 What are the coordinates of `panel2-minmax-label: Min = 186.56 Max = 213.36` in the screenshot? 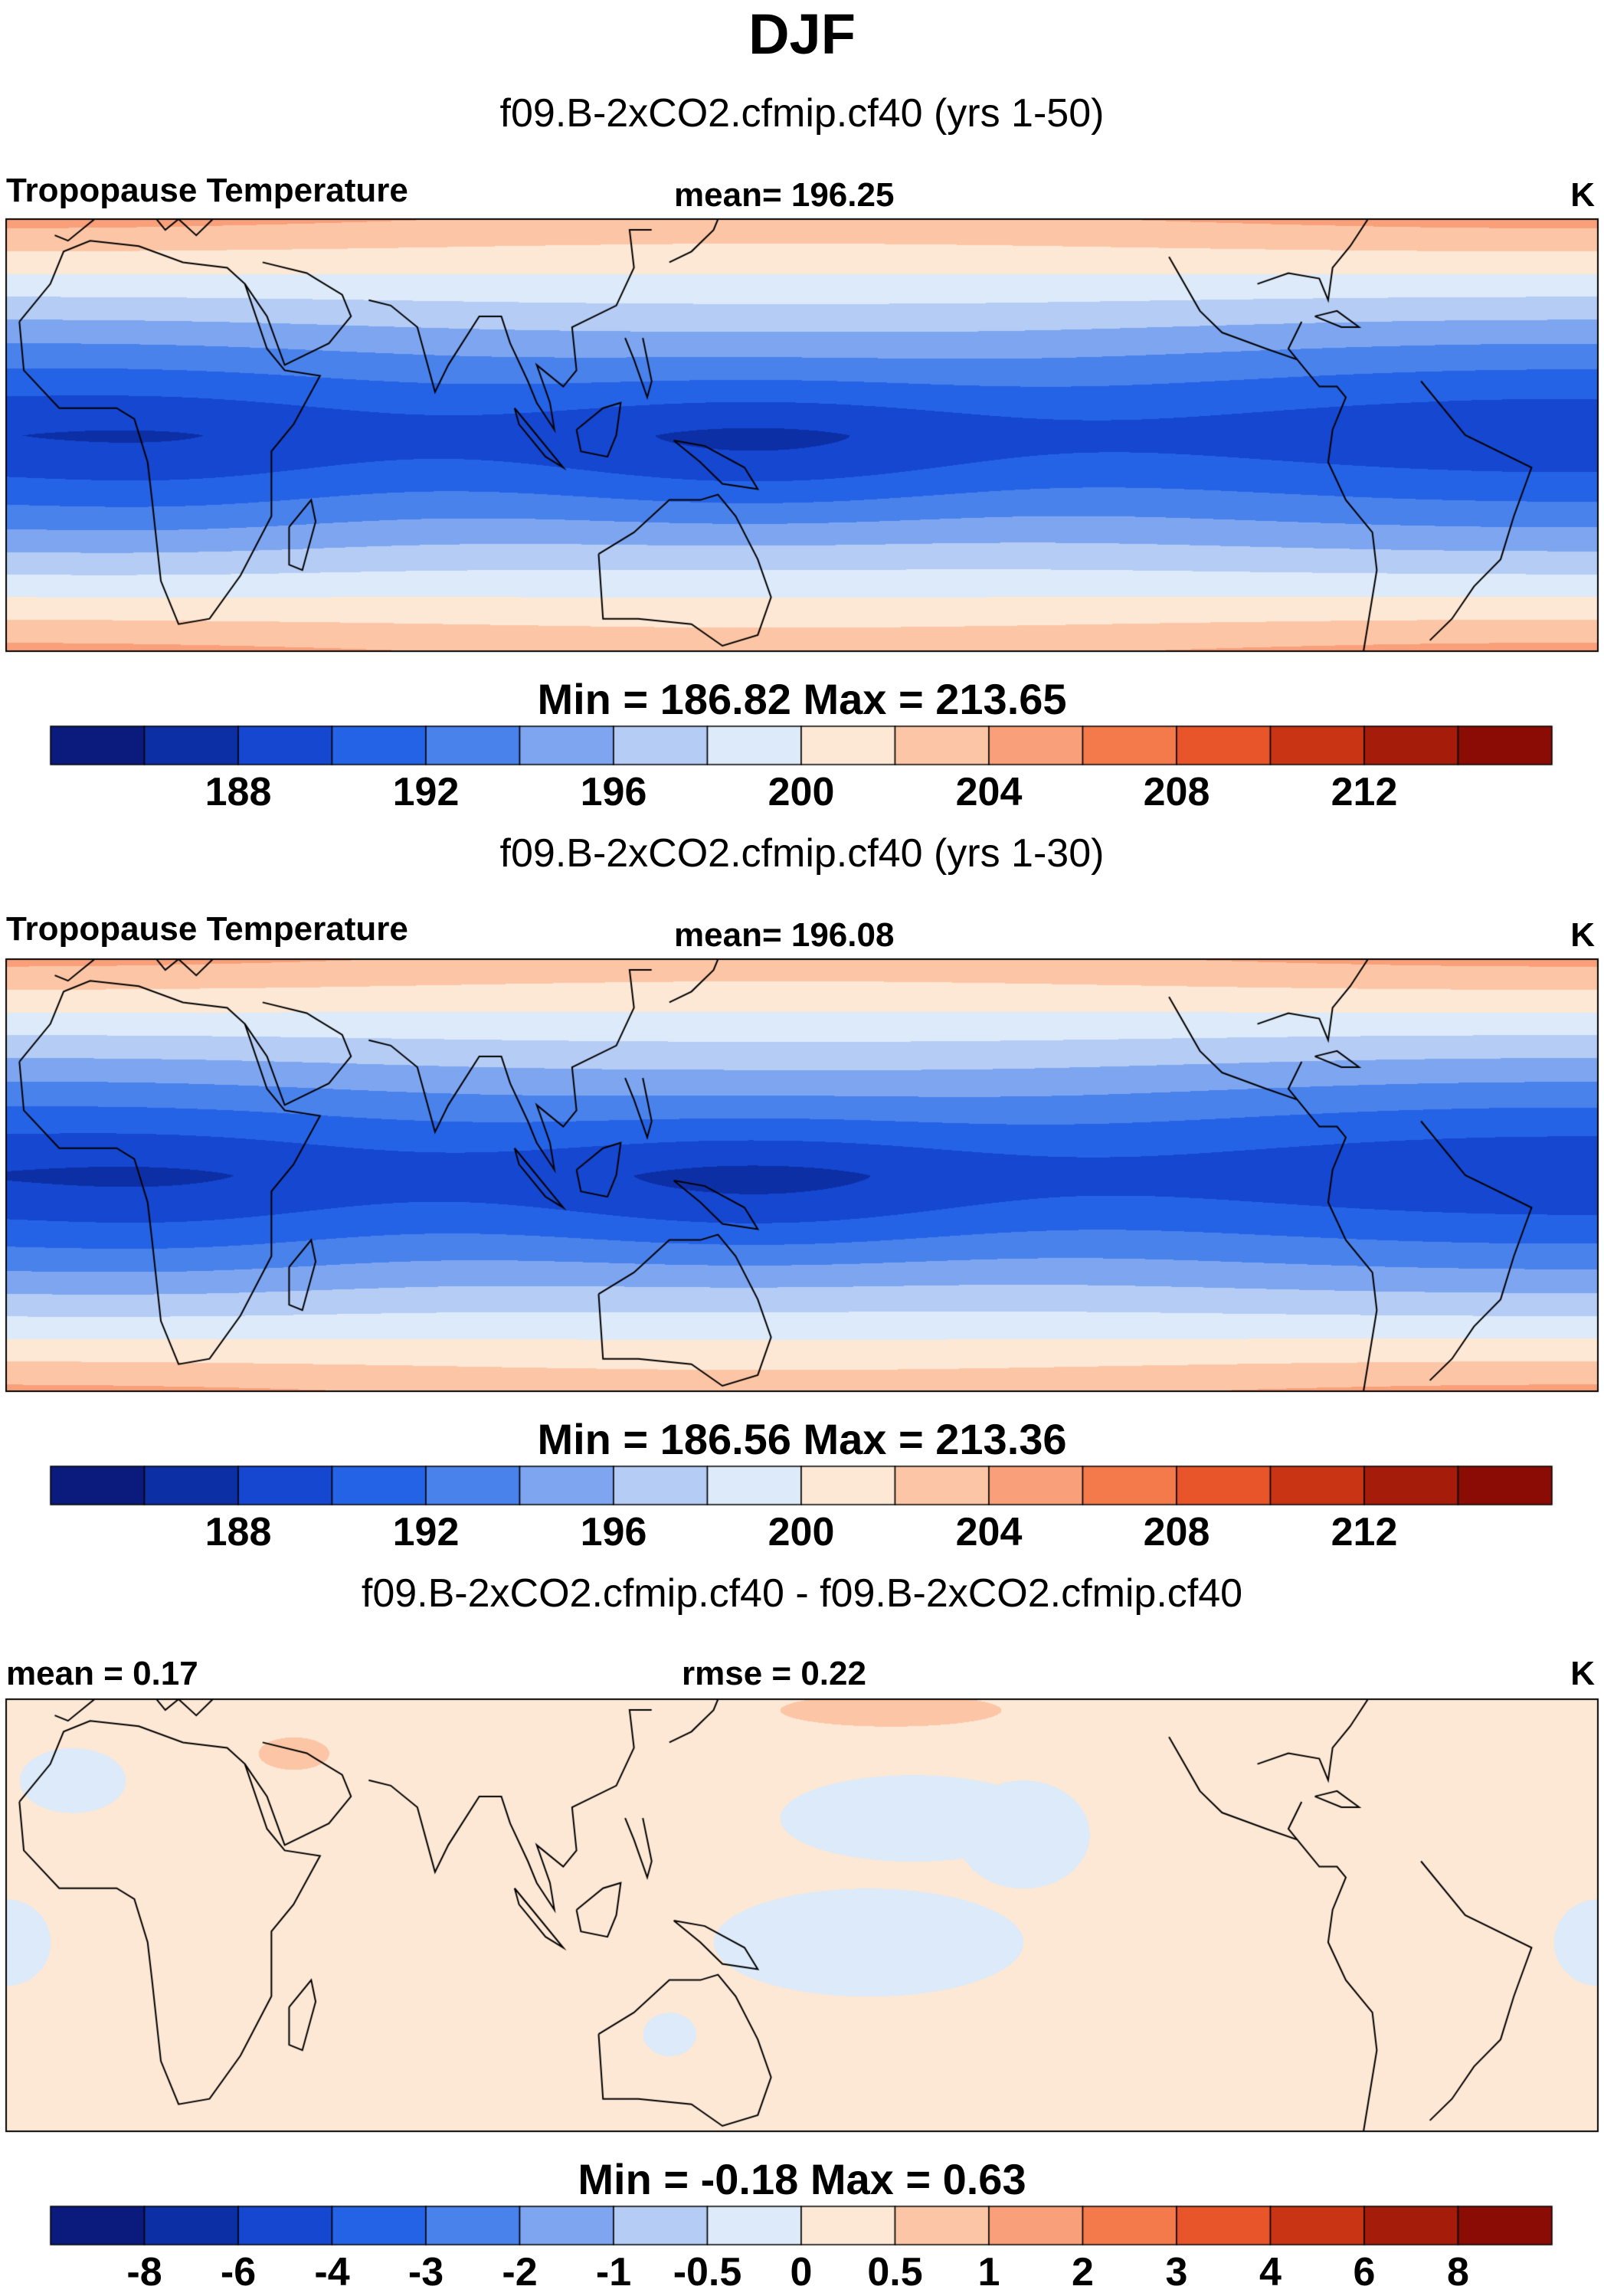 It's located at (802, 1439).